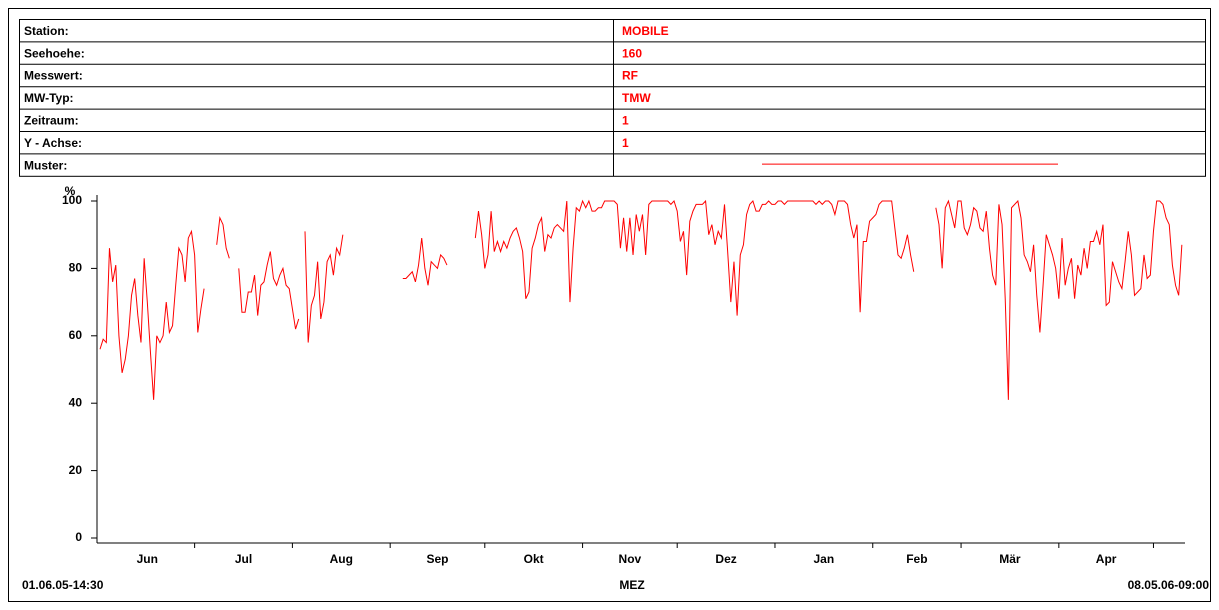 The width and height of the screenshot is (1219, 610). I want to click on footer-zone: MEZ, so click(631, 585).